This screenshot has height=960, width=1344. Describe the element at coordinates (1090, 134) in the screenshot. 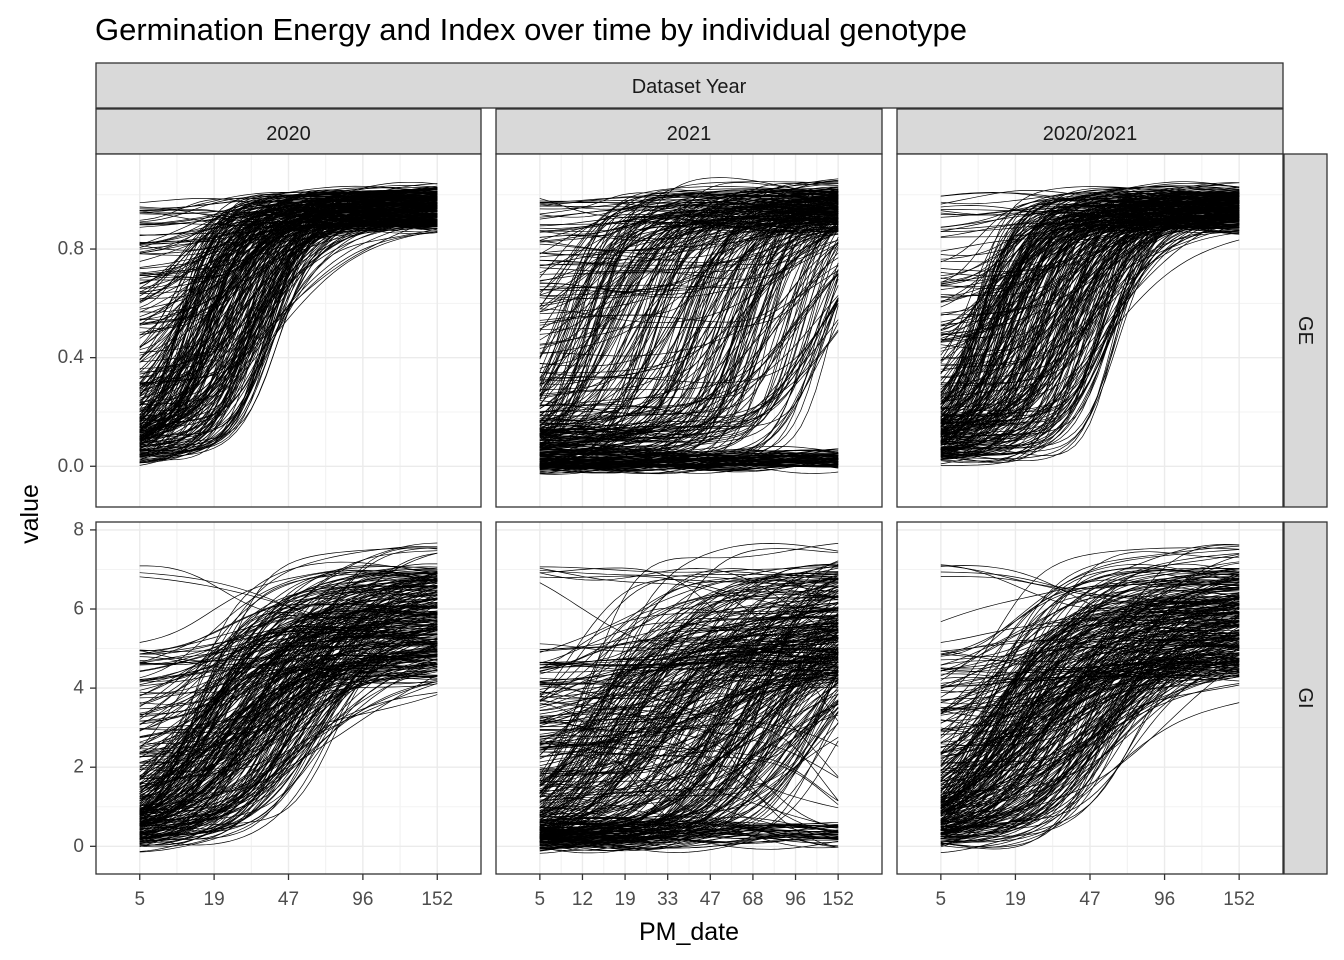

I see `column-strip-label: 2020/2021` at that location.